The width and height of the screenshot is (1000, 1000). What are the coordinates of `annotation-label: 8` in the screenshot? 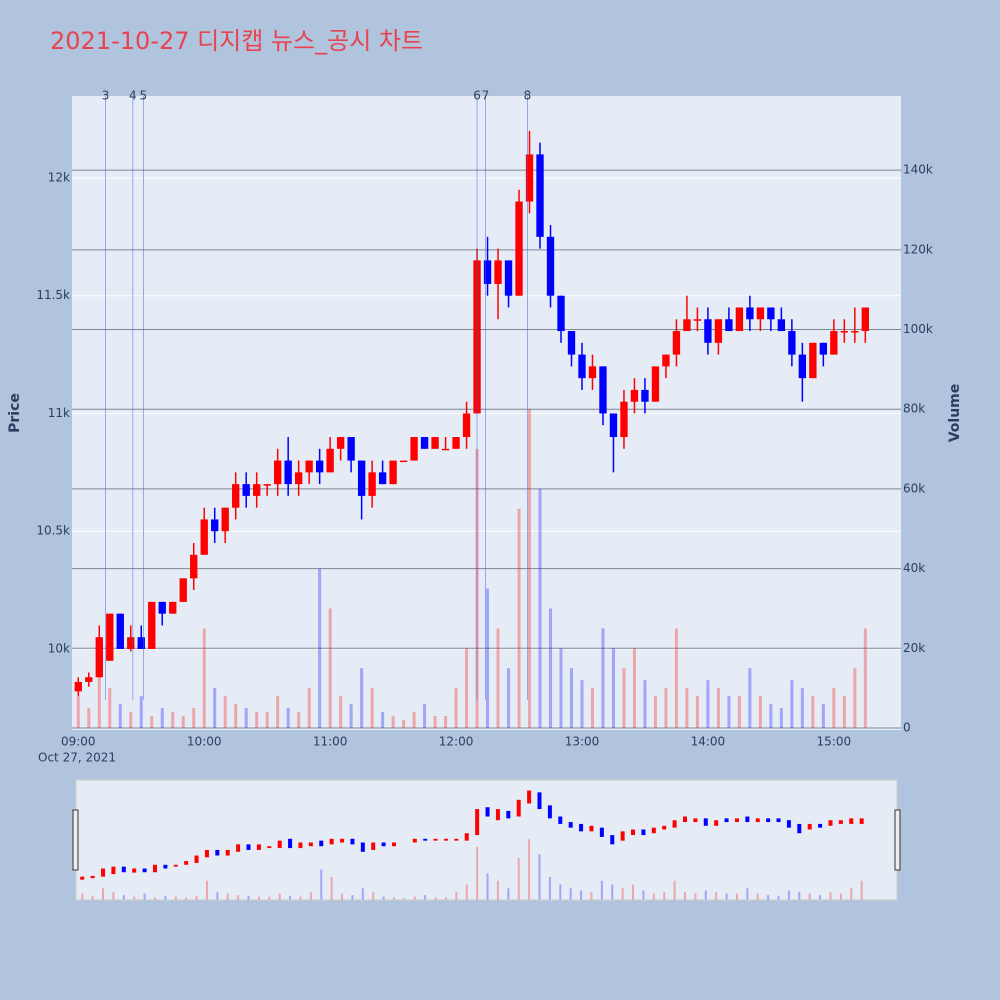 It's located at (528, 96).